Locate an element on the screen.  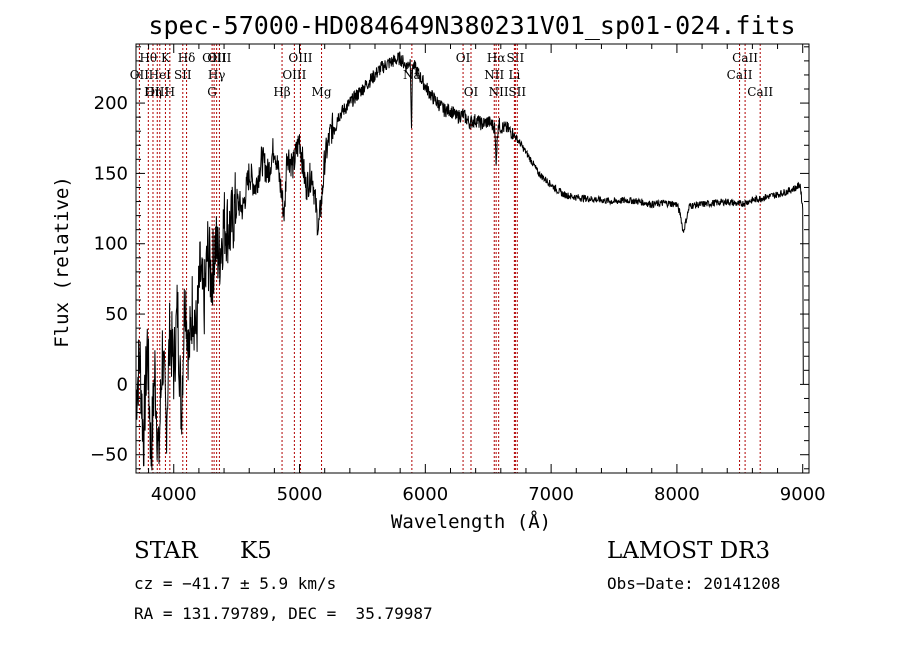
line-label-21: Hα is located at coordinates (496, 58).